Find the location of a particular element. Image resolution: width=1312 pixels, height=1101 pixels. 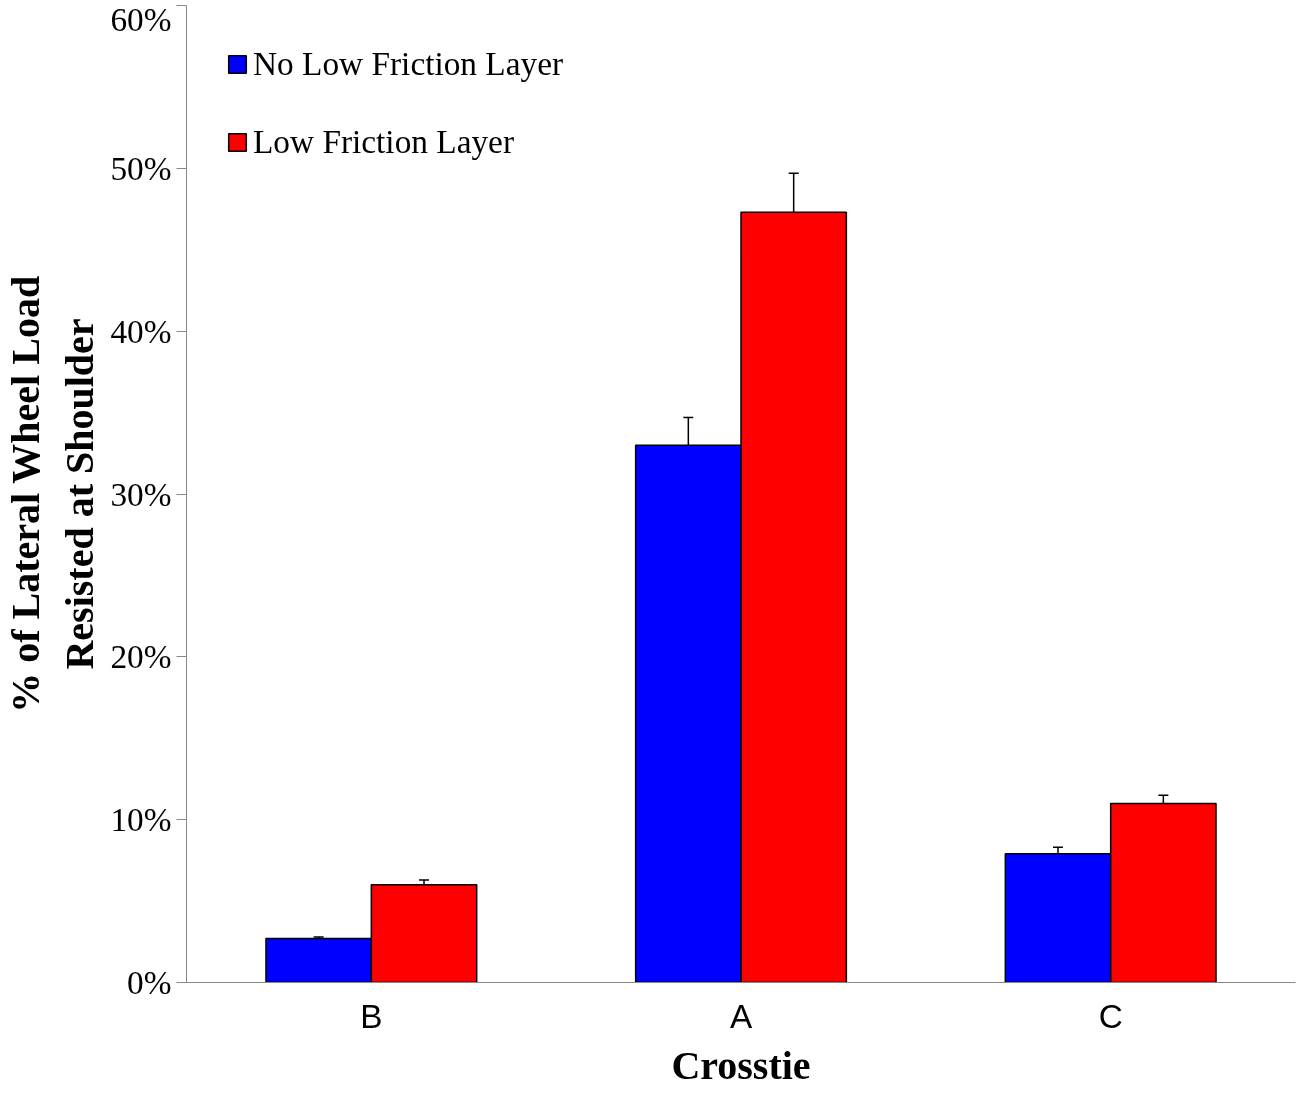

y-tick-label: 60% is located at coordinates (141, 19).